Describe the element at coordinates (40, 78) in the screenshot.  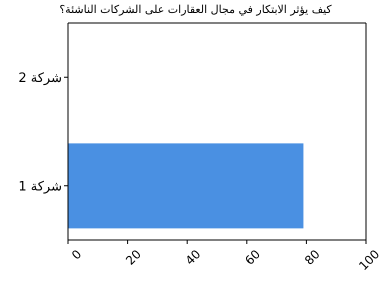
I see `y-tick-label: شركة 2` at that location.